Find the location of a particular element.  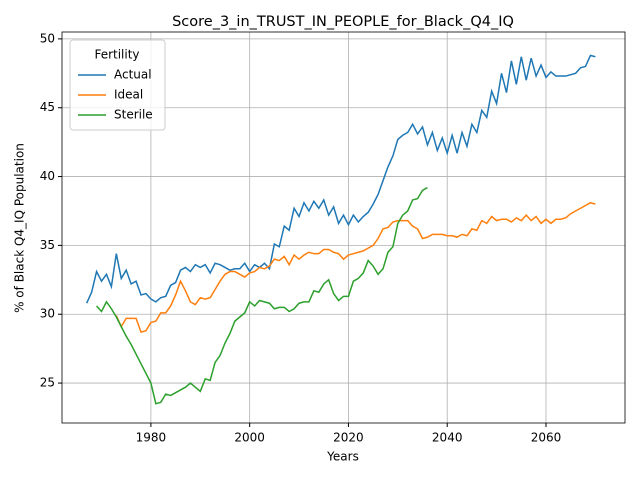

legend-label: Sterile is located at coordinates (133, 115).